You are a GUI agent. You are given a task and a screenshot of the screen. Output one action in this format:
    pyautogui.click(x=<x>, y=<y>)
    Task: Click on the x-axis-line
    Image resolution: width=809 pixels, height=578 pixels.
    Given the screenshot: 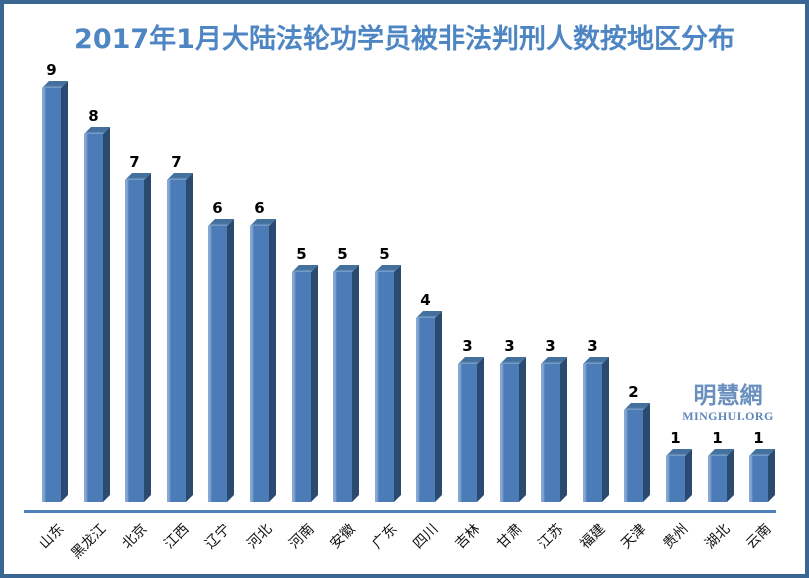 What is the action you would take?
    pyautogui.click(x=400, y=511)
    